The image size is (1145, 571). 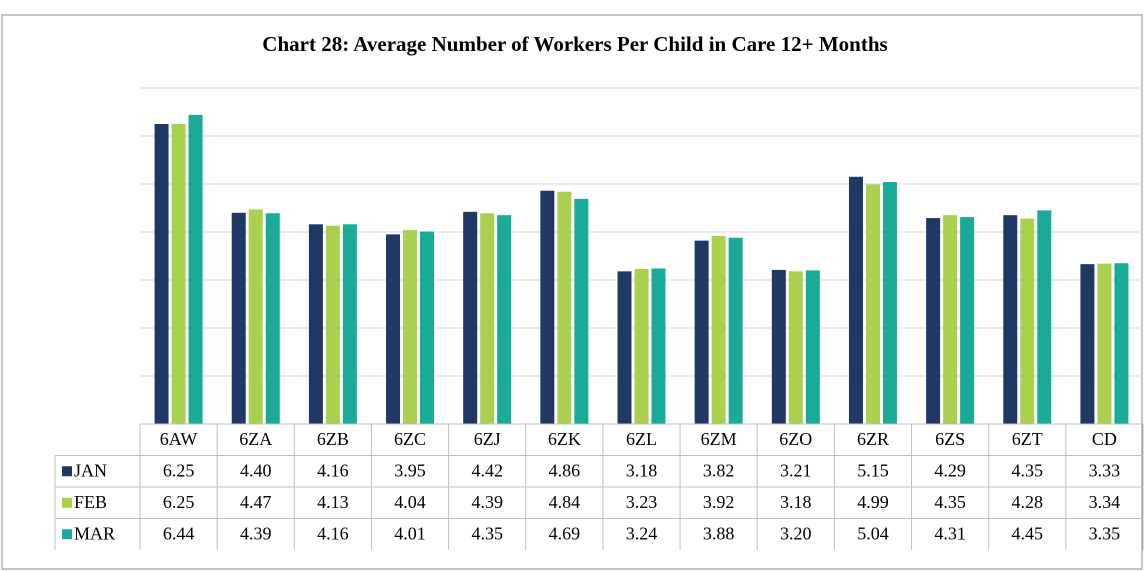 What do you see at coordinates (565, 502) in the screenshot?
I see `table-cell: 4.84` at bounding box center [565, 502].